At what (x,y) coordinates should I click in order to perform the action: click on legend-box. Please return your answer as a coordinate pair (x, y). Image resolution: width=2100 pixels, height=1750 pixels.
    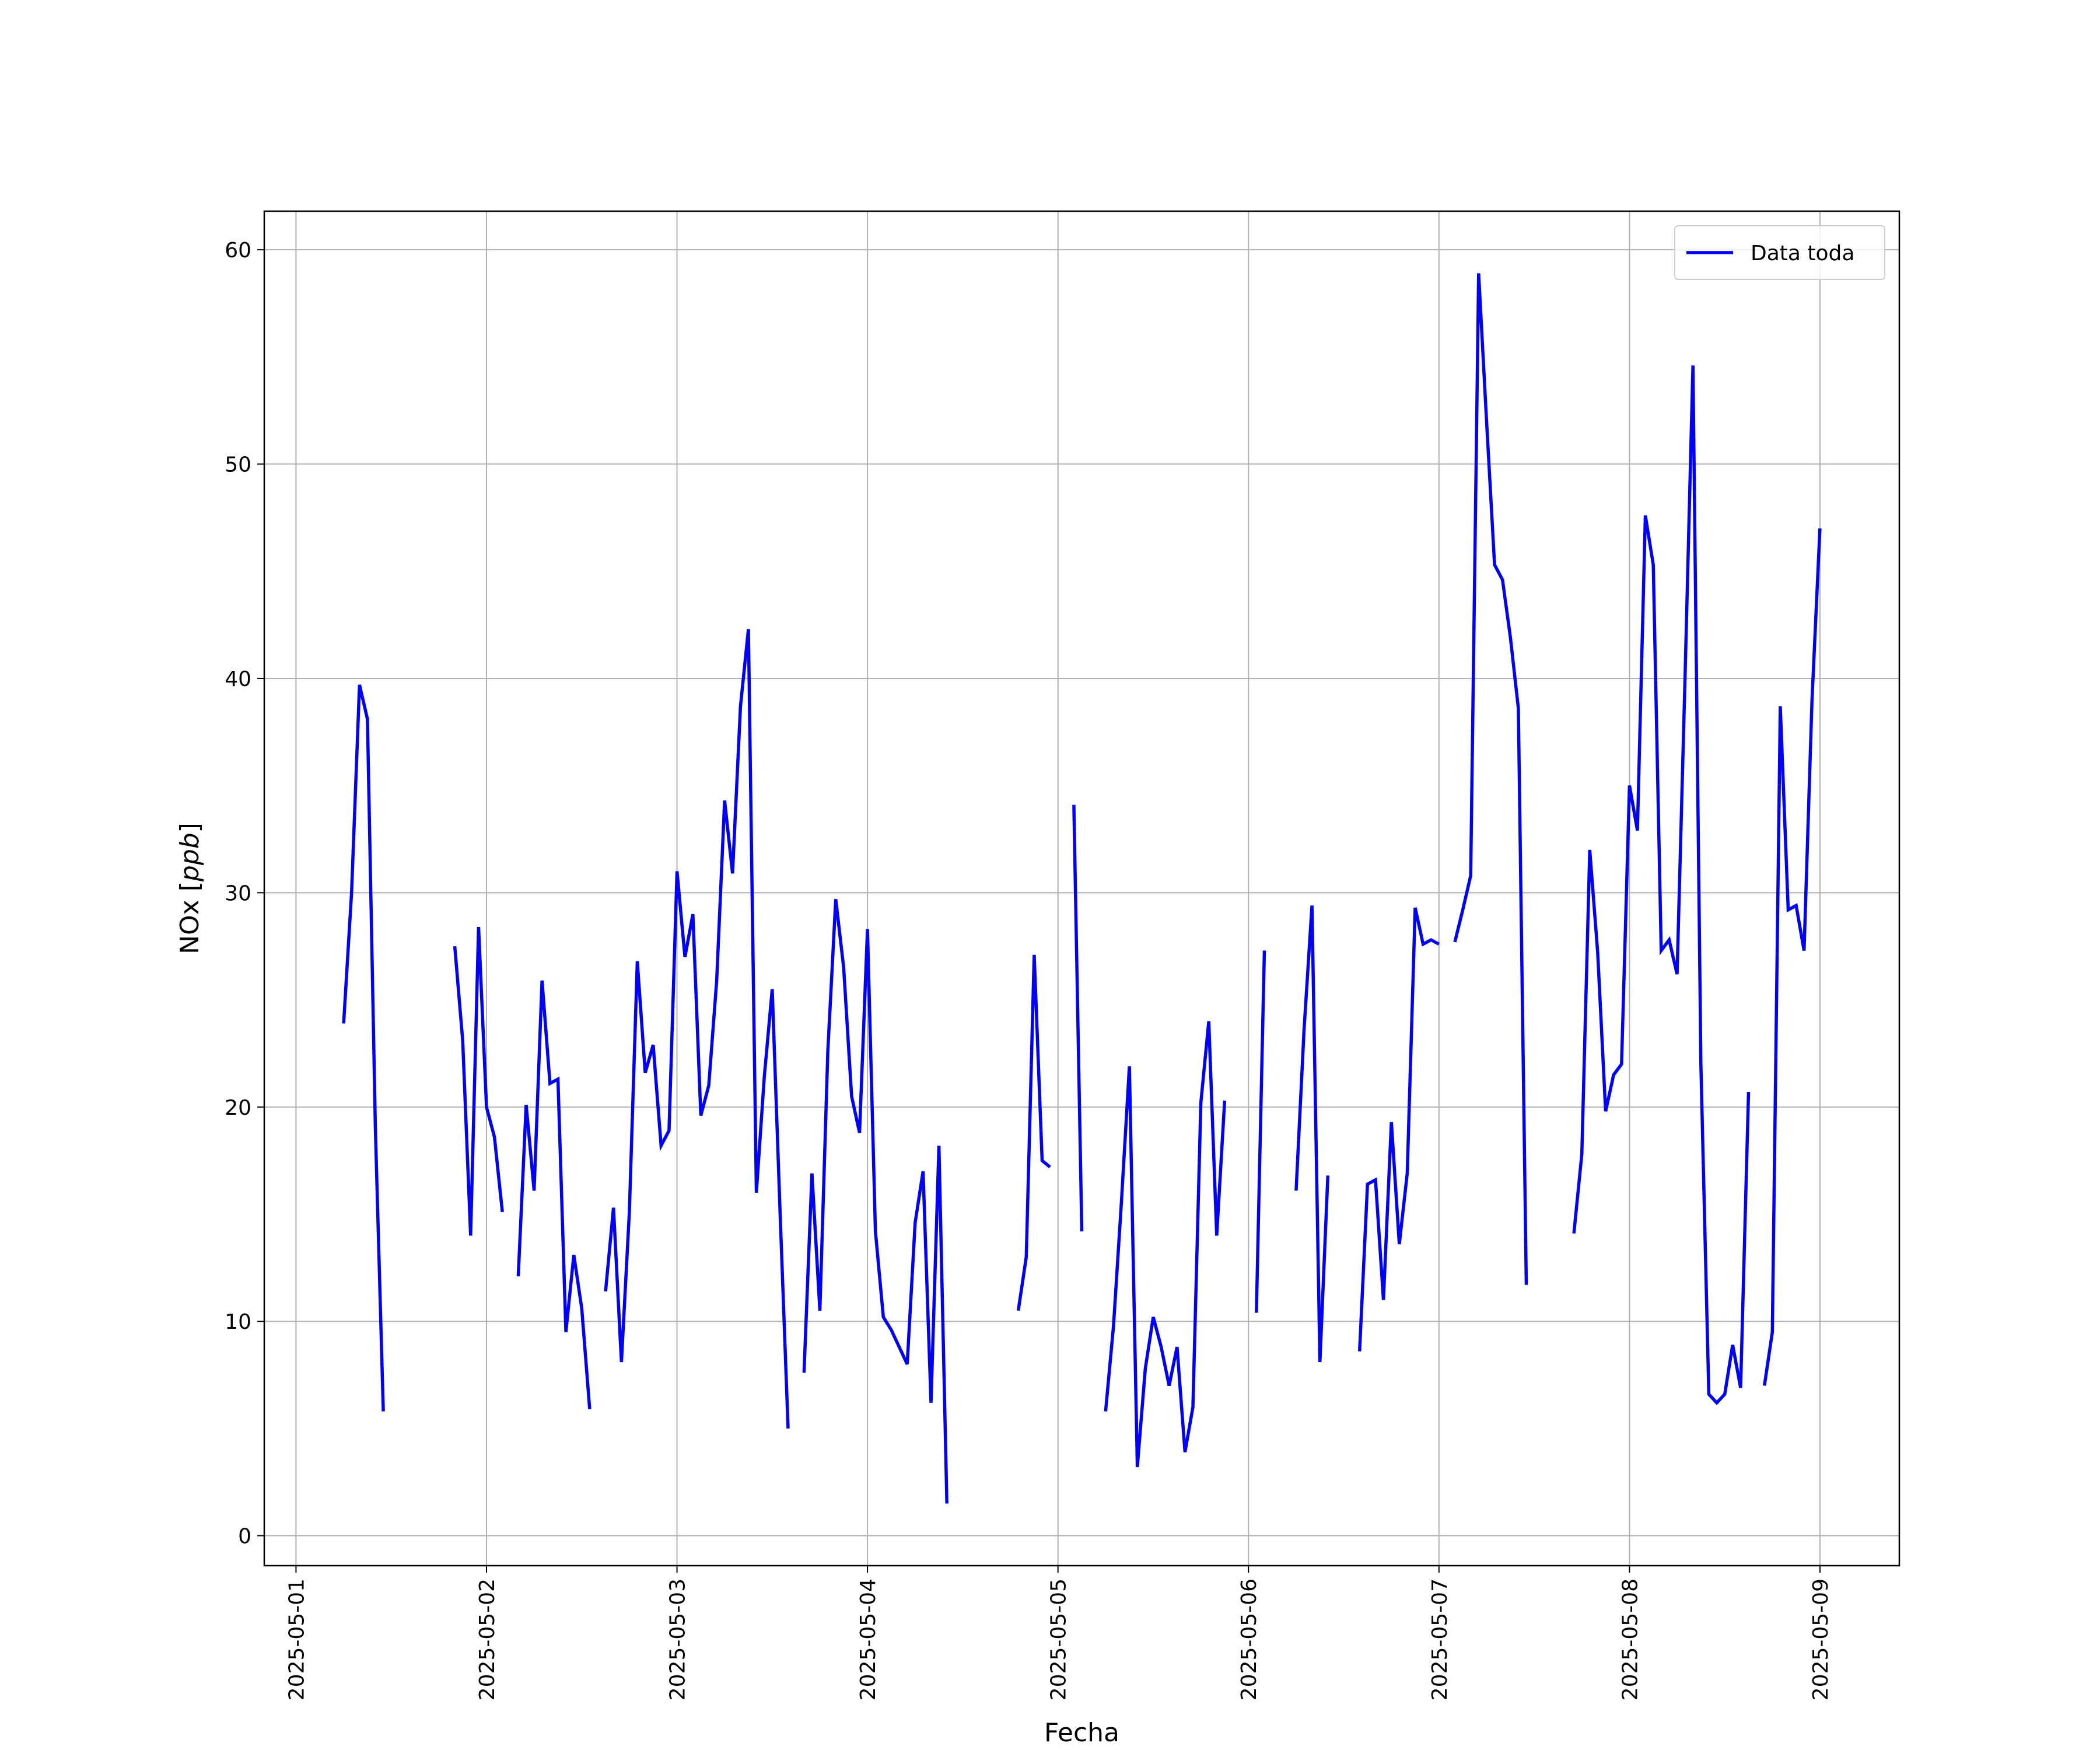
    Looking at the image, I should click on (1779, 252).